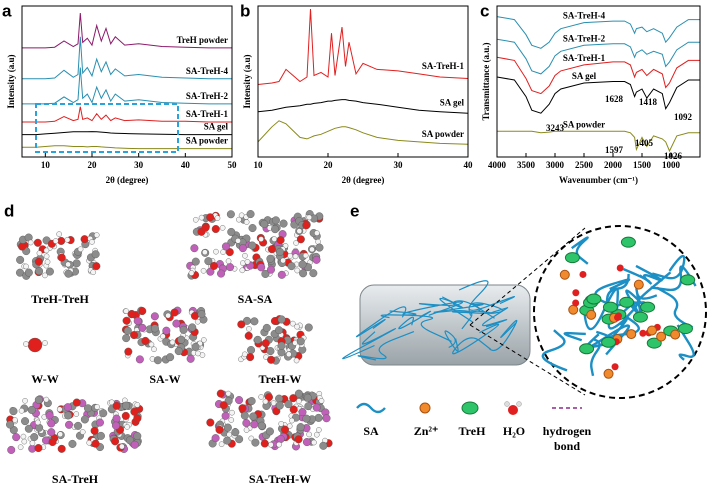 This screenshot has height=488, width=709. I want to click on legend-zn, so click(425, 408).